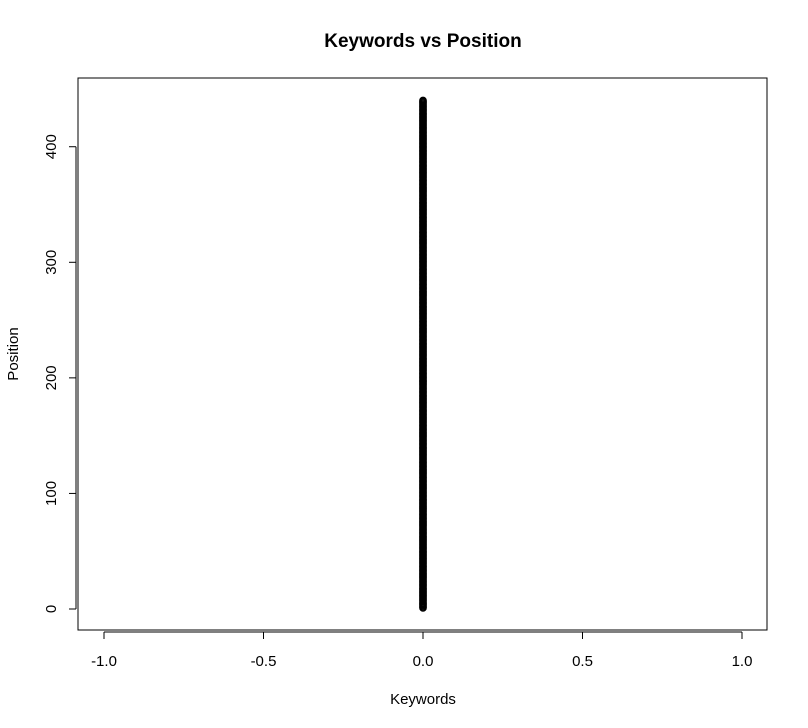 This screenshot has height=728, width=808. What do you see at coordinates (51, 493) in the screenshot?
I see `y-tick-label: 100` at bounding box center [51, 493].